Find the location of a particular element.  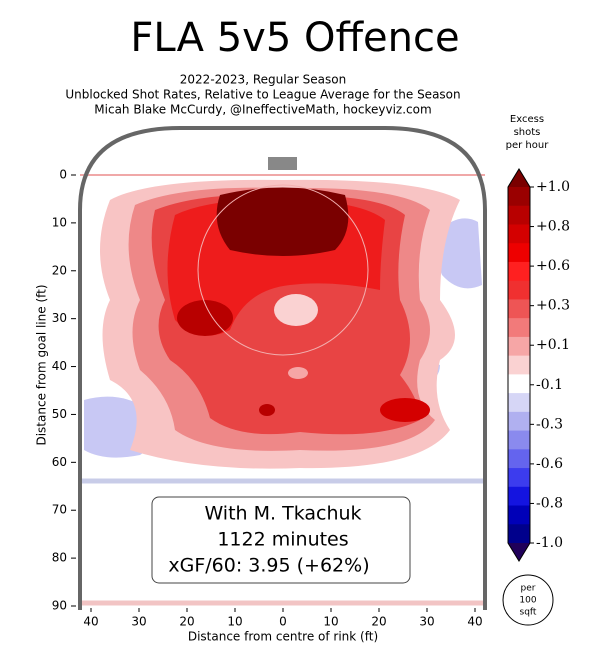

y-tick-label: 50 is located at coordinates (59, 414).